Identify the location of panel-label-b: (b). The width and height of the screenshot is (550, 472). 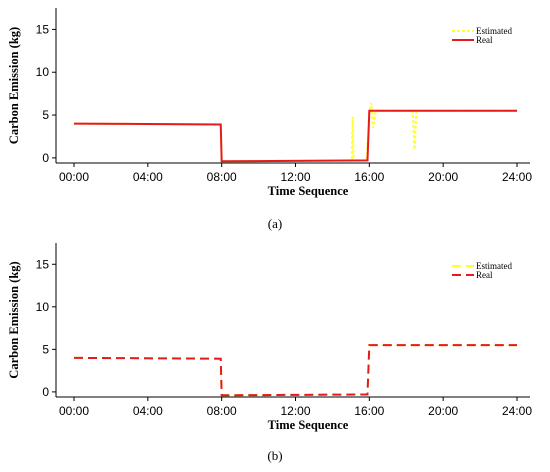
(275, 455).